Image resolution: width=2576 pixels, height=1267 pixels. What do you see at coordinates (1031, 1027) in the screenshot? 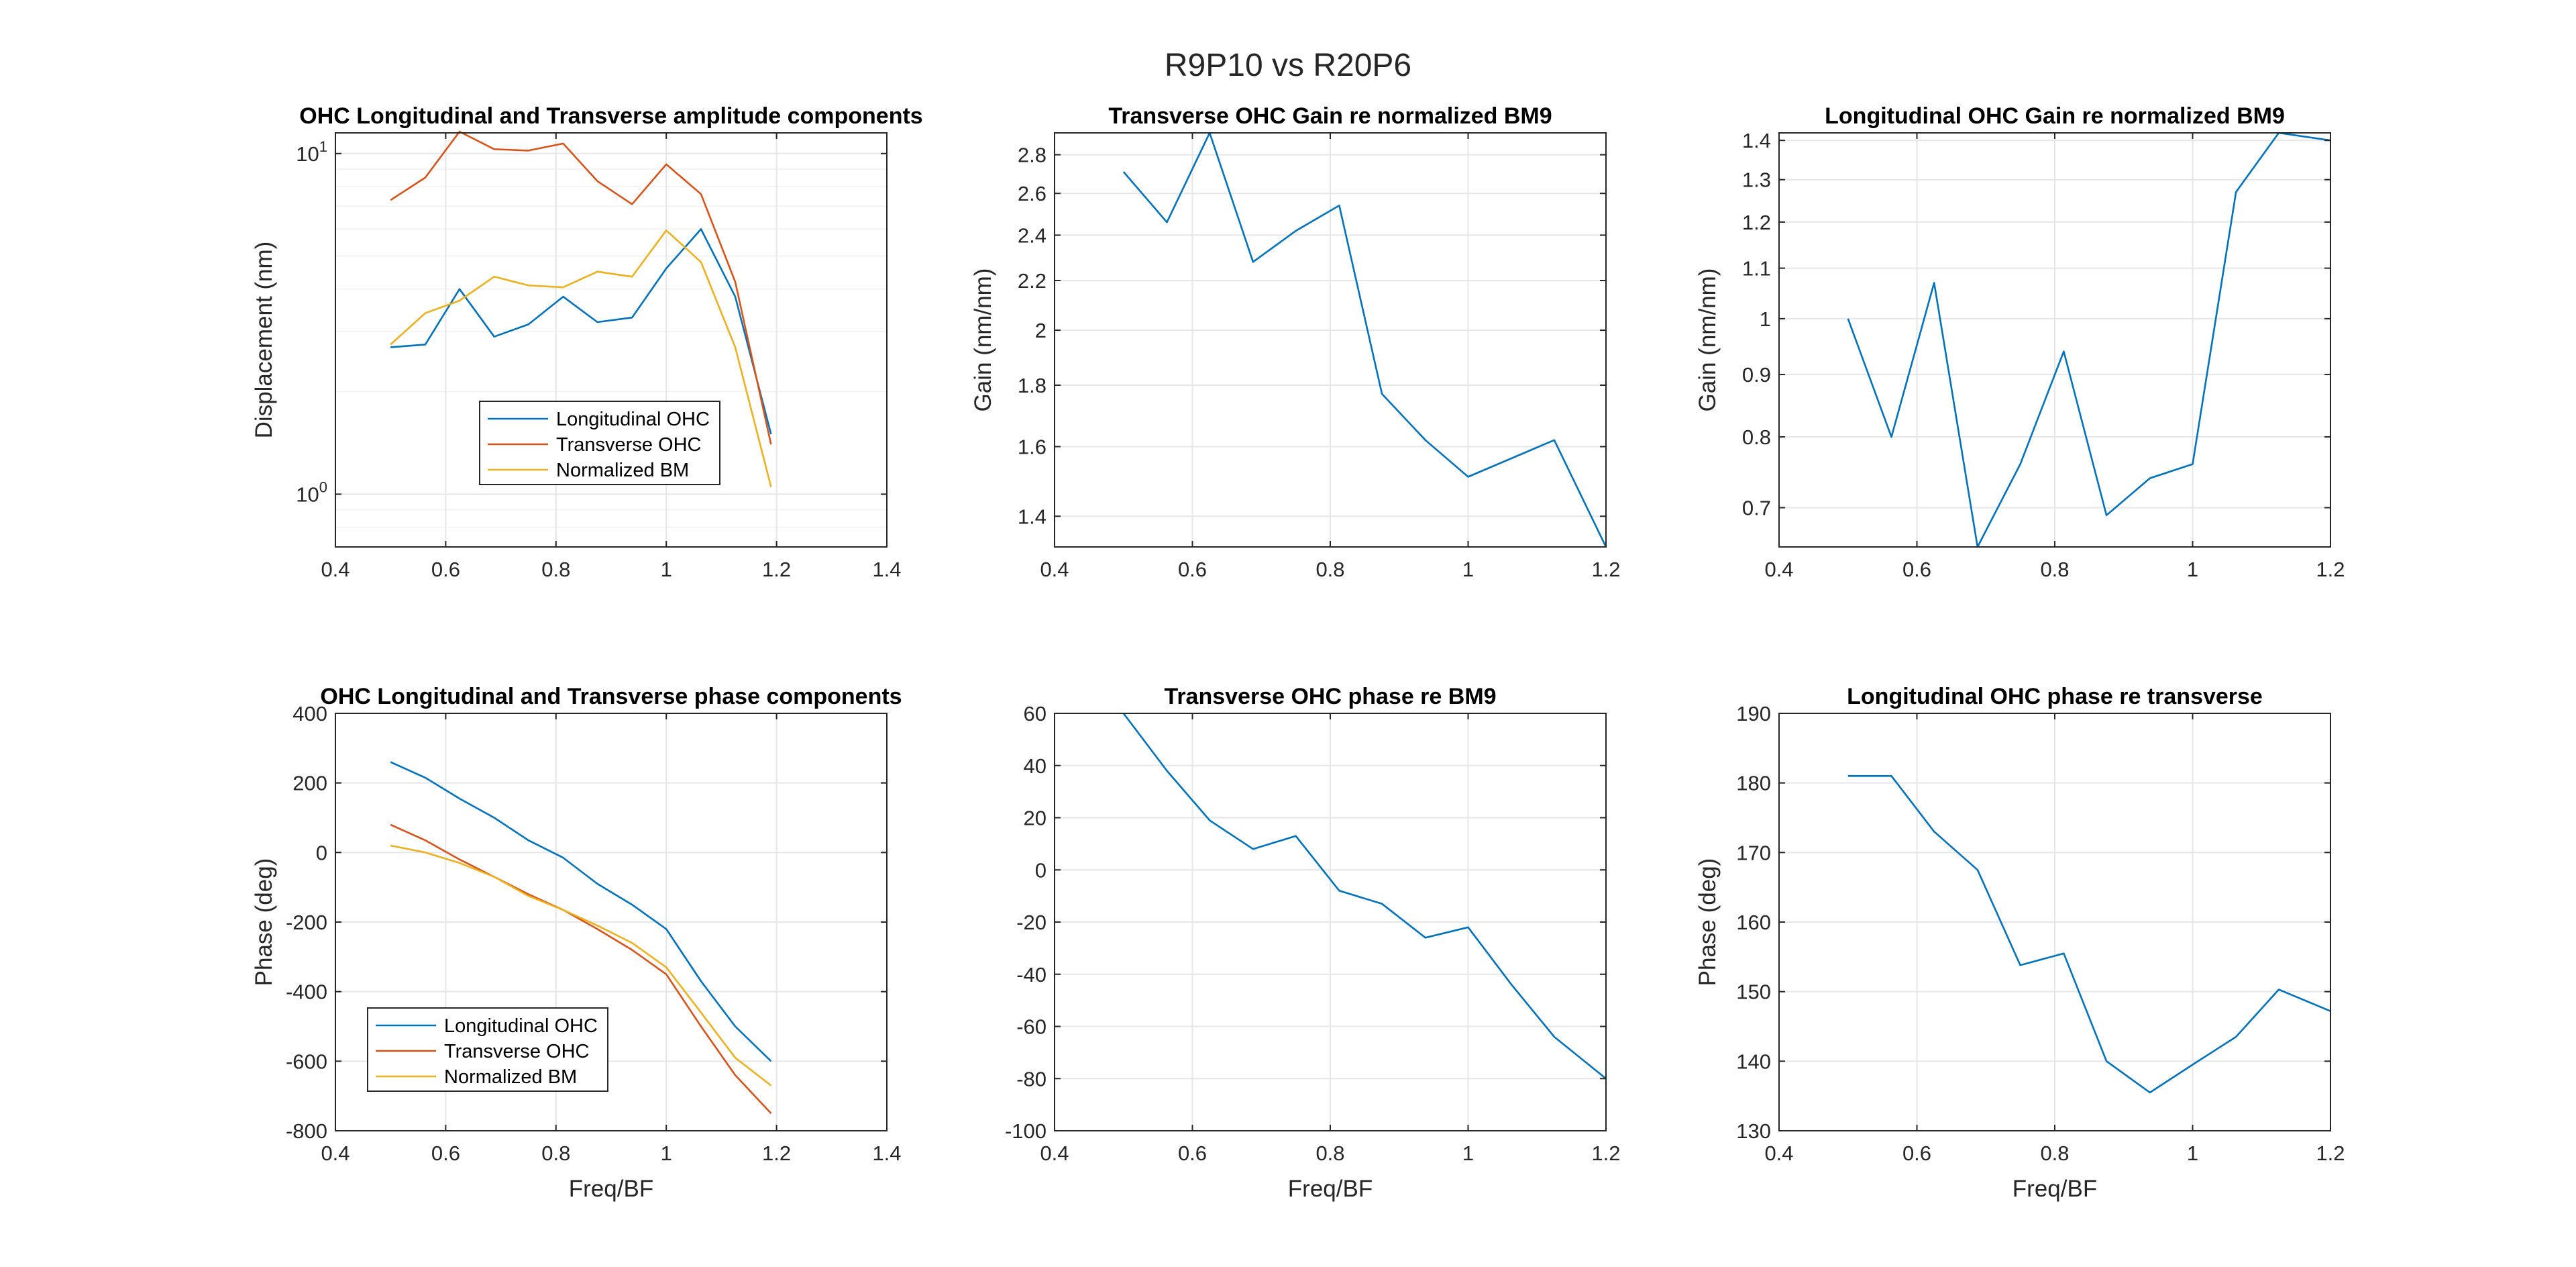
I see `y-tick-label: -60` at bounding box center [1031, 1027].